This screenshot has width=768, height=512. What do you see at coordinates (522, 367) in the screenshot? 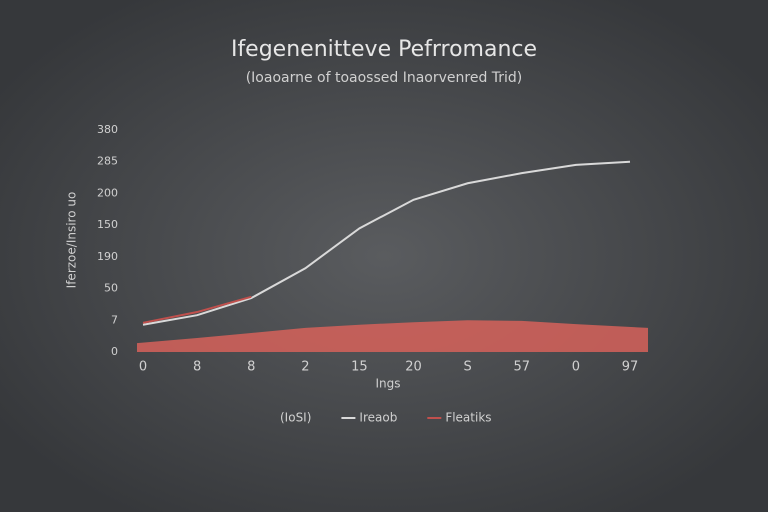
I see `x-tick-label: 57` at bounding box center [522, 367].